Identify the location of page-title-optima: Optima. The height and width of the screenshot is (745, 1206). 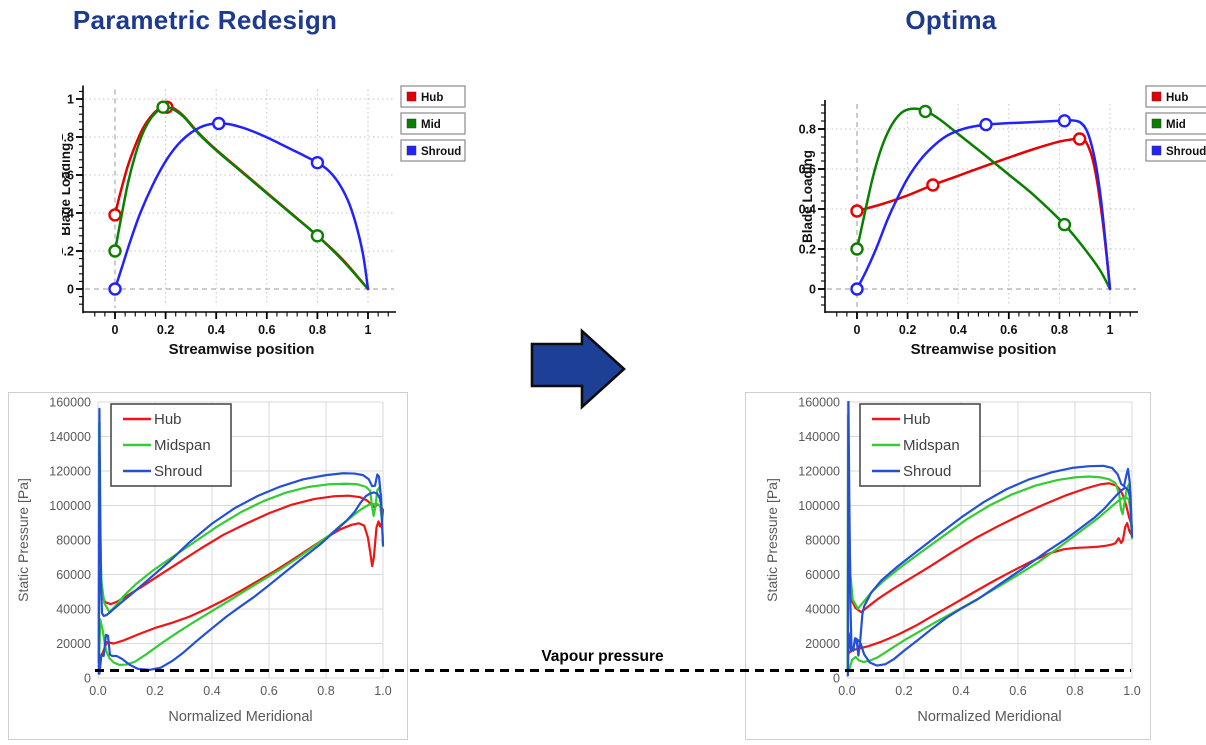
(951, 20).